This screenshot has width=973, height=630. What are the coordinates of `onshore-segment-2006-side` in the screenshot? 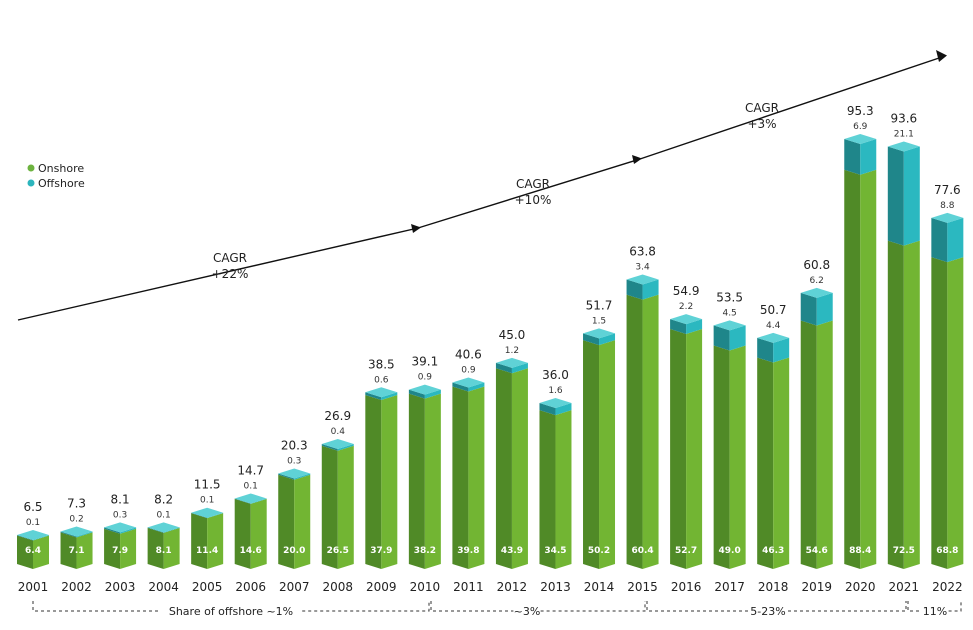 It's located at (242, 533).